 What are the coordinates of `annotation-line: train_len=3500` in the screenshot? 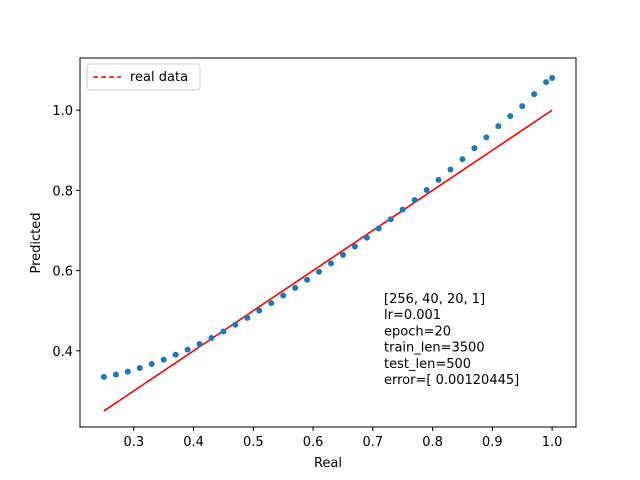 It's located at (434, 348).